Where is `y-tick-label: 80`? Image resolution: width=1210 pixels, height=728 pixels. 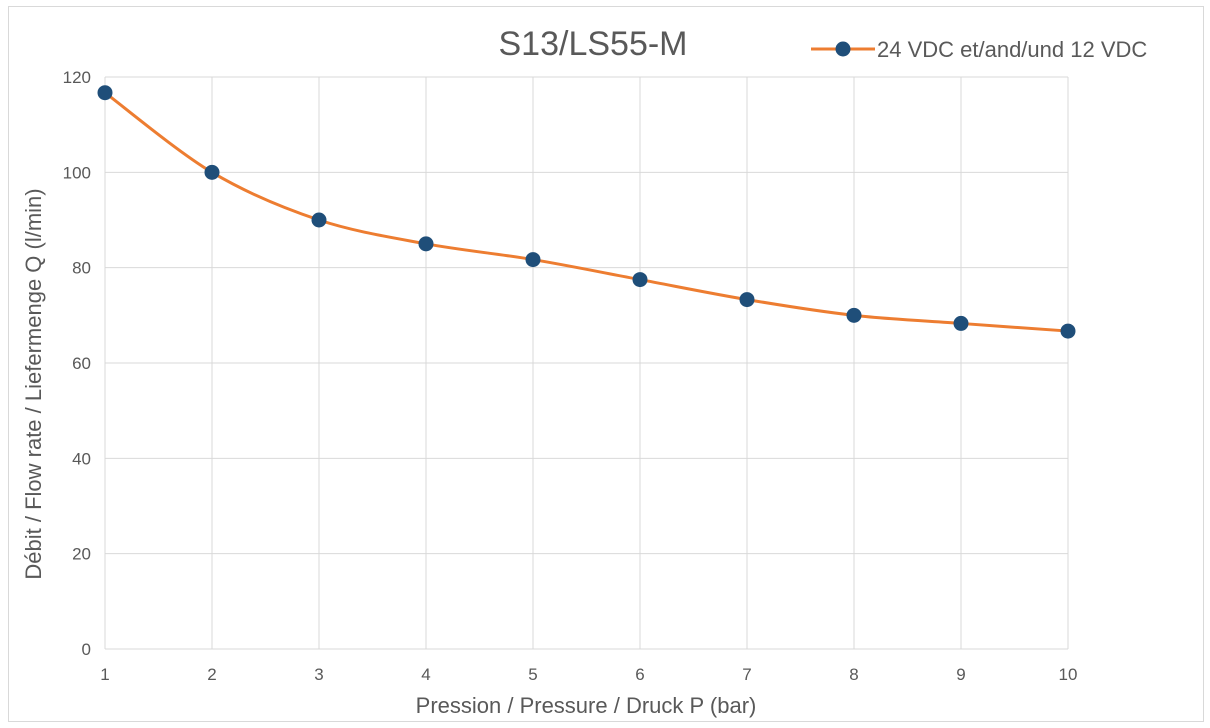
y-tick-label: 80 is located at coordinates (81, 268).